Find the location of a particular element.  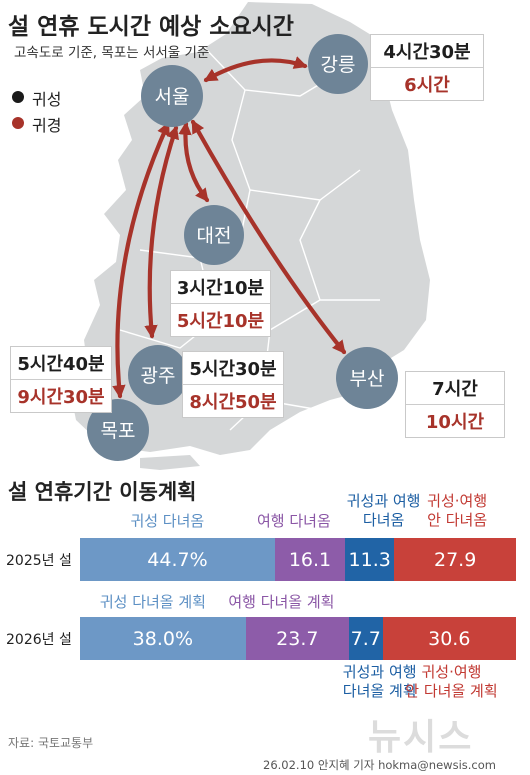

bar-value-label: 16.1 is located at coordinates (310, 559).